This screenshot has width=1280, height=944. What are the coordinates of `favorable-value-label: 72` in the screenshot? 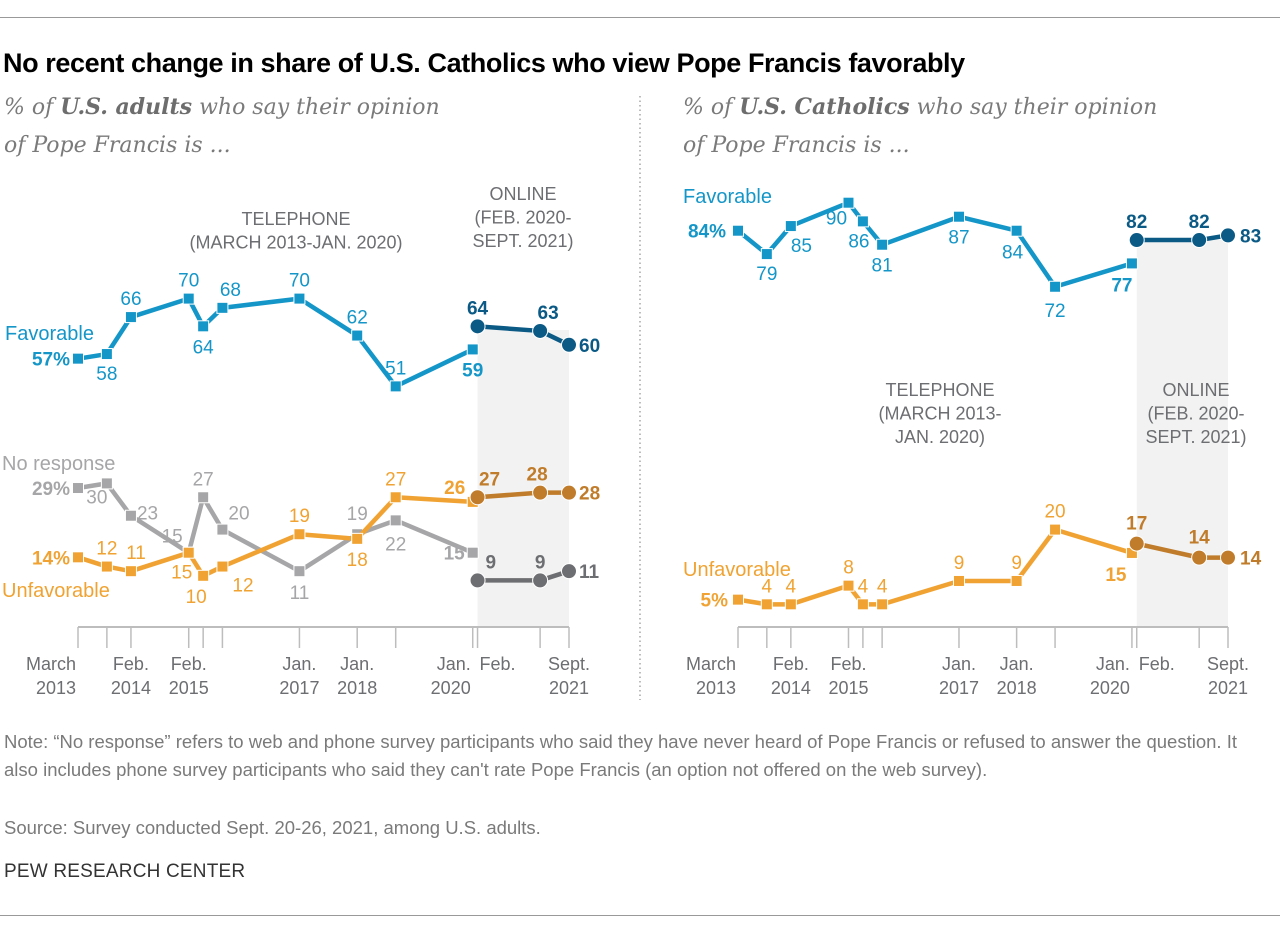 It's located at (1054, 311).